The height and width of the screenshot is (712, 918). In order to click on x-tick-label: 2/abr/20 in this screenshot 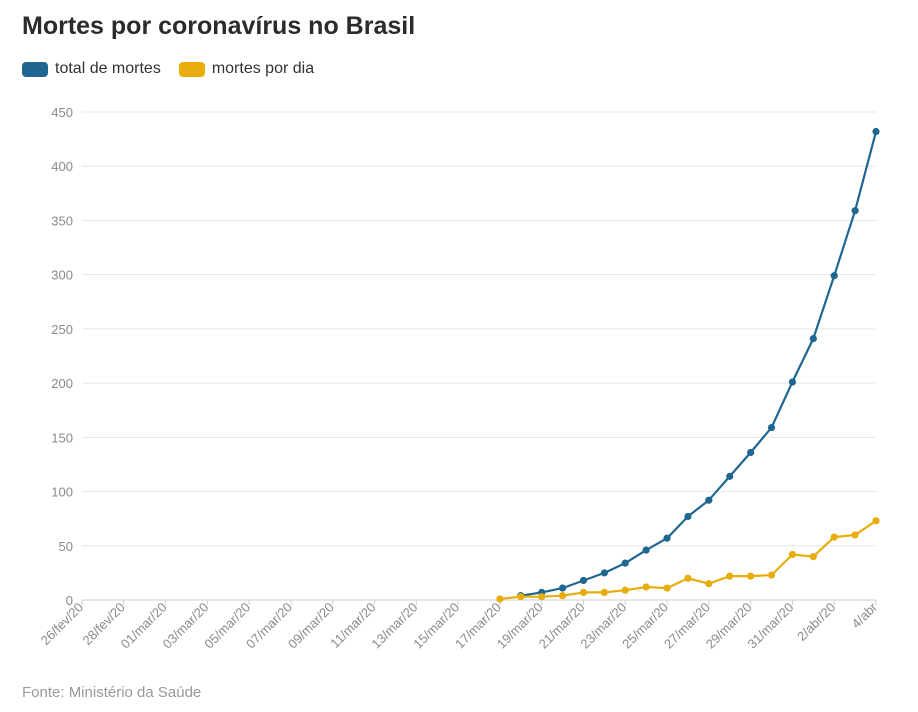, I will do `click(816, 622)`.